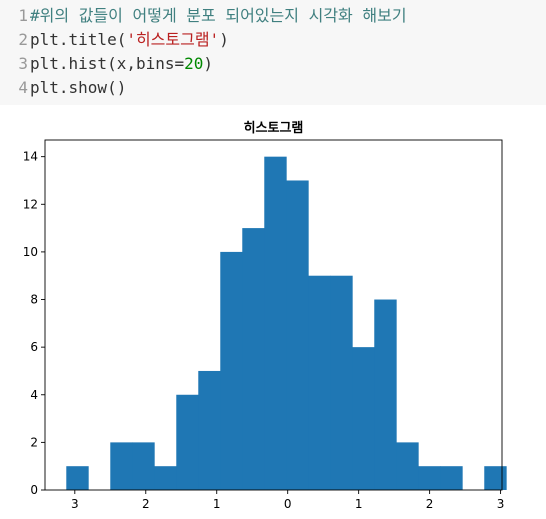  I want to click on y-tick-label: 2, so click(34, 442).